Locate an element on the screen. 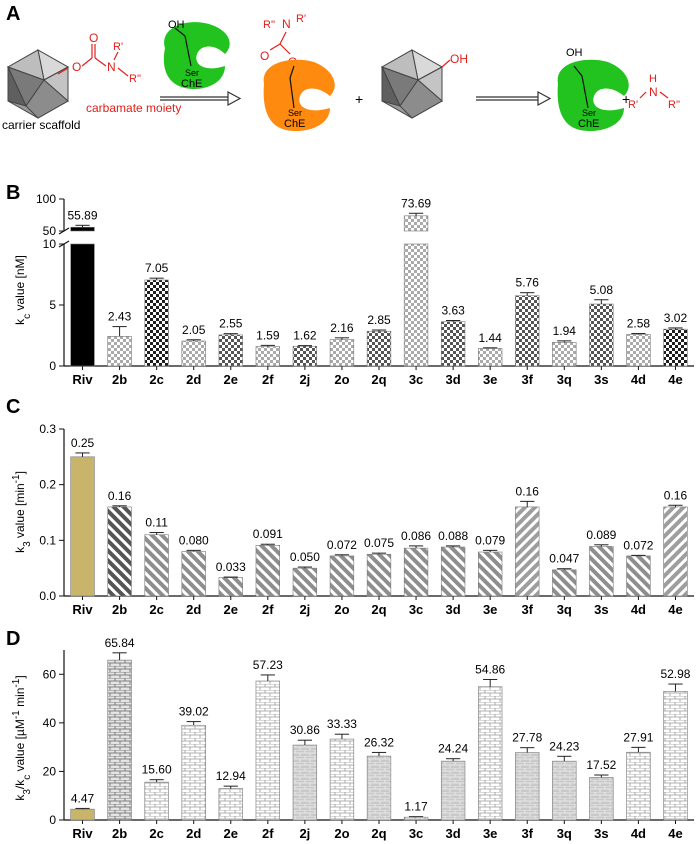 The image size is (699, 844). panel-b-data-label: 5.08 is located at coordinates (602, 290).